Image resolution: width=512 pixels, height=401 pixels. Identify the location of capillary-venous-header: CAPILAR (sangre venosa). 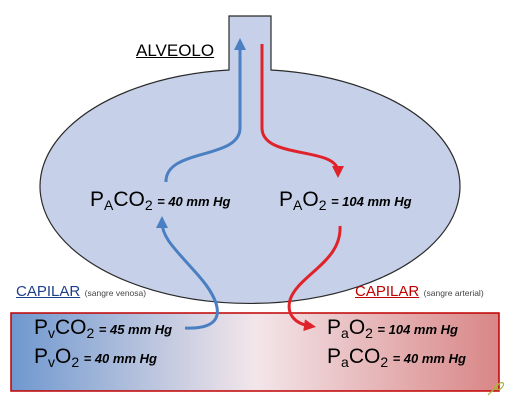
(81, 292).